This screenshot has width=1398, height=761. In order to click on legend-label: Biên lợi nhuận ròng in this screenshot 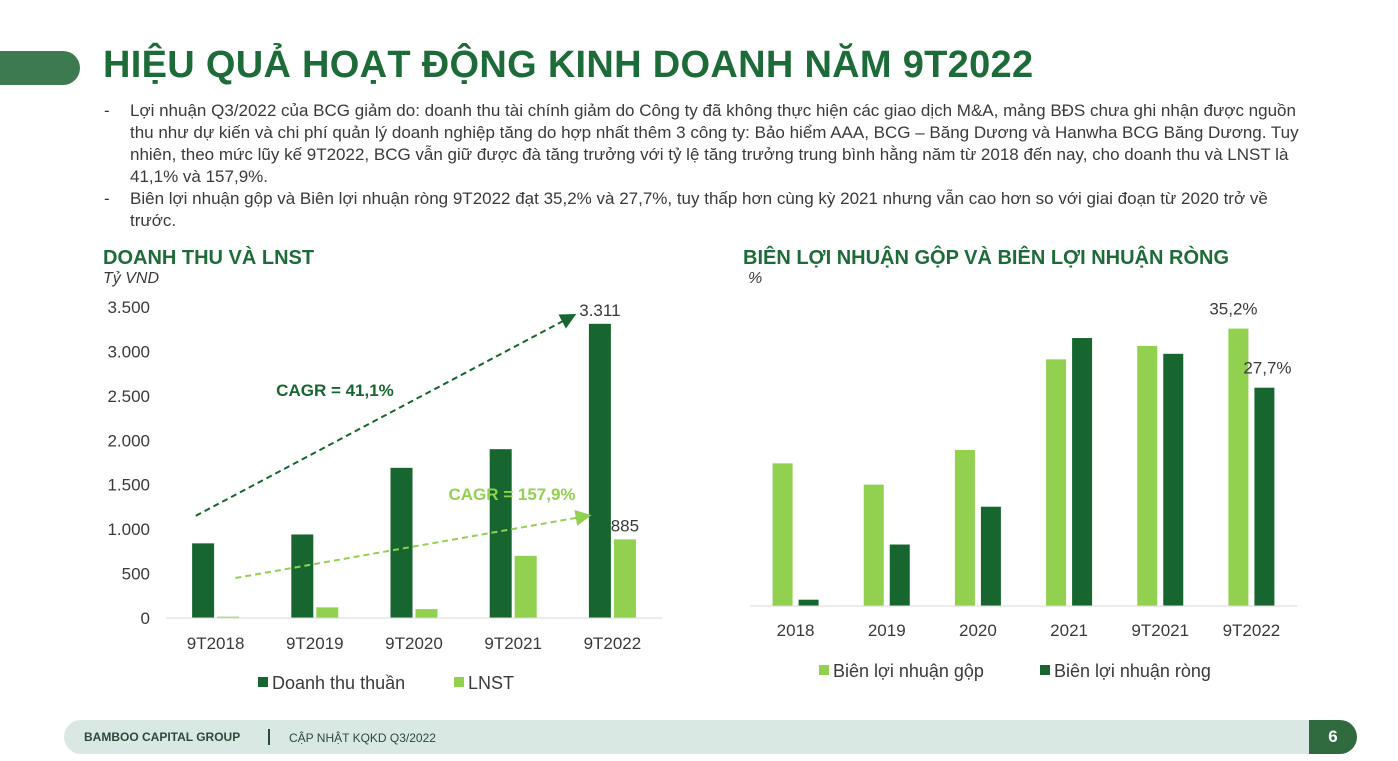, I will do `click(1132, 671)`.